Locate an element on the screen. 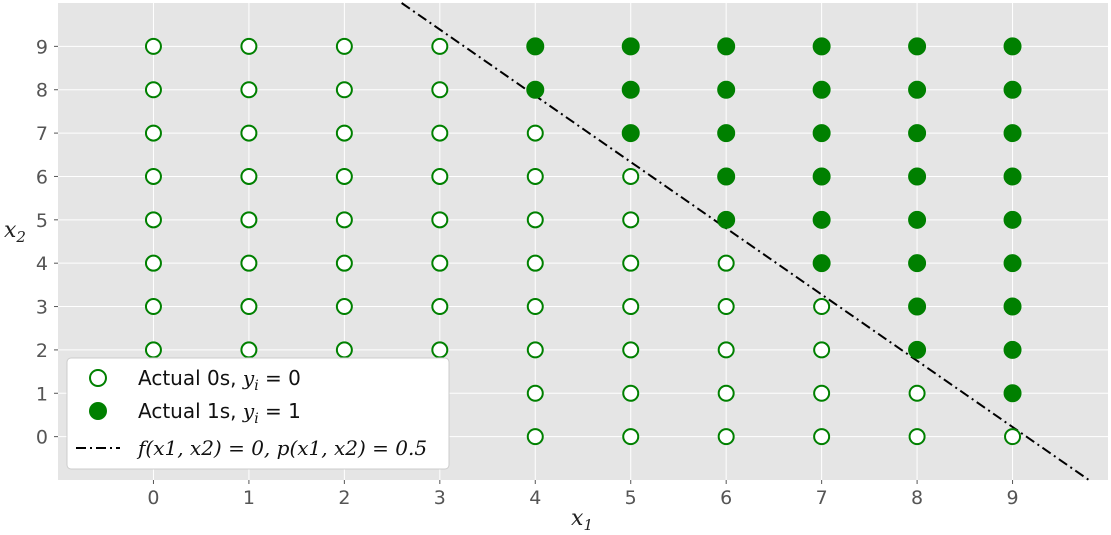 Image resolution: width=1111 pixels, height=535 pixels. x-tick-label: 1 is located at coordinates (249, 498).